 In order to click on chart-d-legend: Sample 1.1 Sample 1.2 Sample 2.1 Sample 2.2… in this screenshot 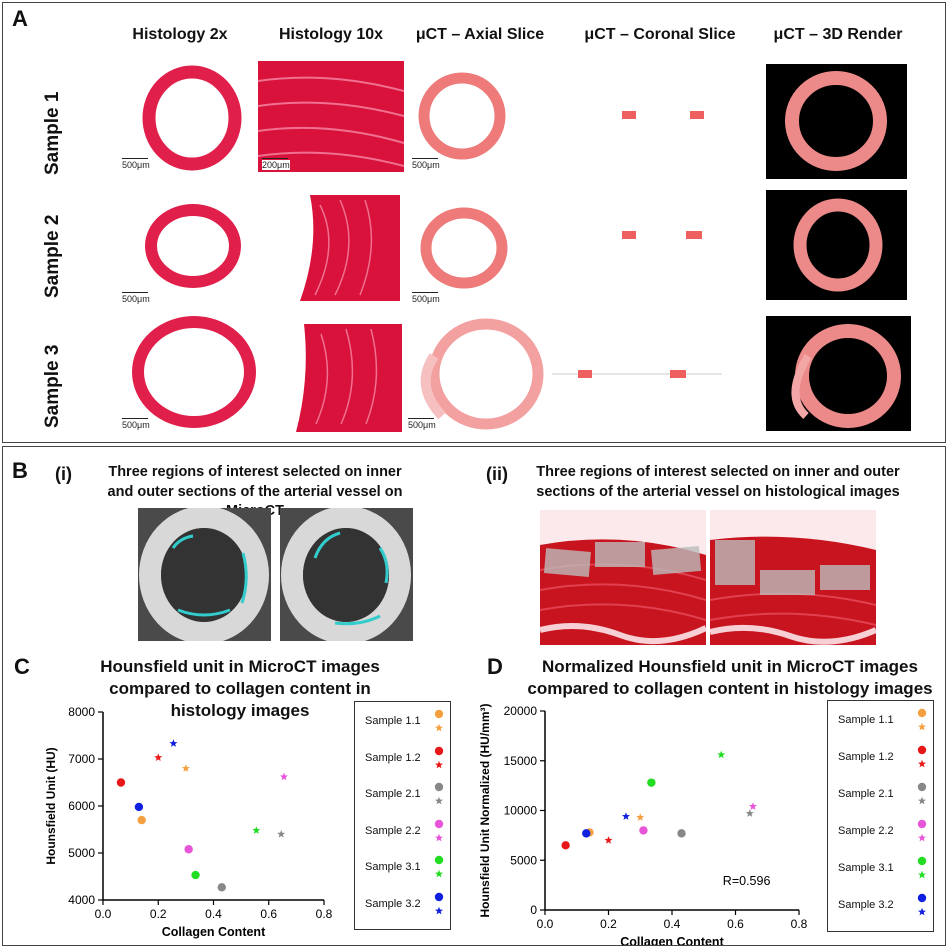, I will do `click(880, 816)`.